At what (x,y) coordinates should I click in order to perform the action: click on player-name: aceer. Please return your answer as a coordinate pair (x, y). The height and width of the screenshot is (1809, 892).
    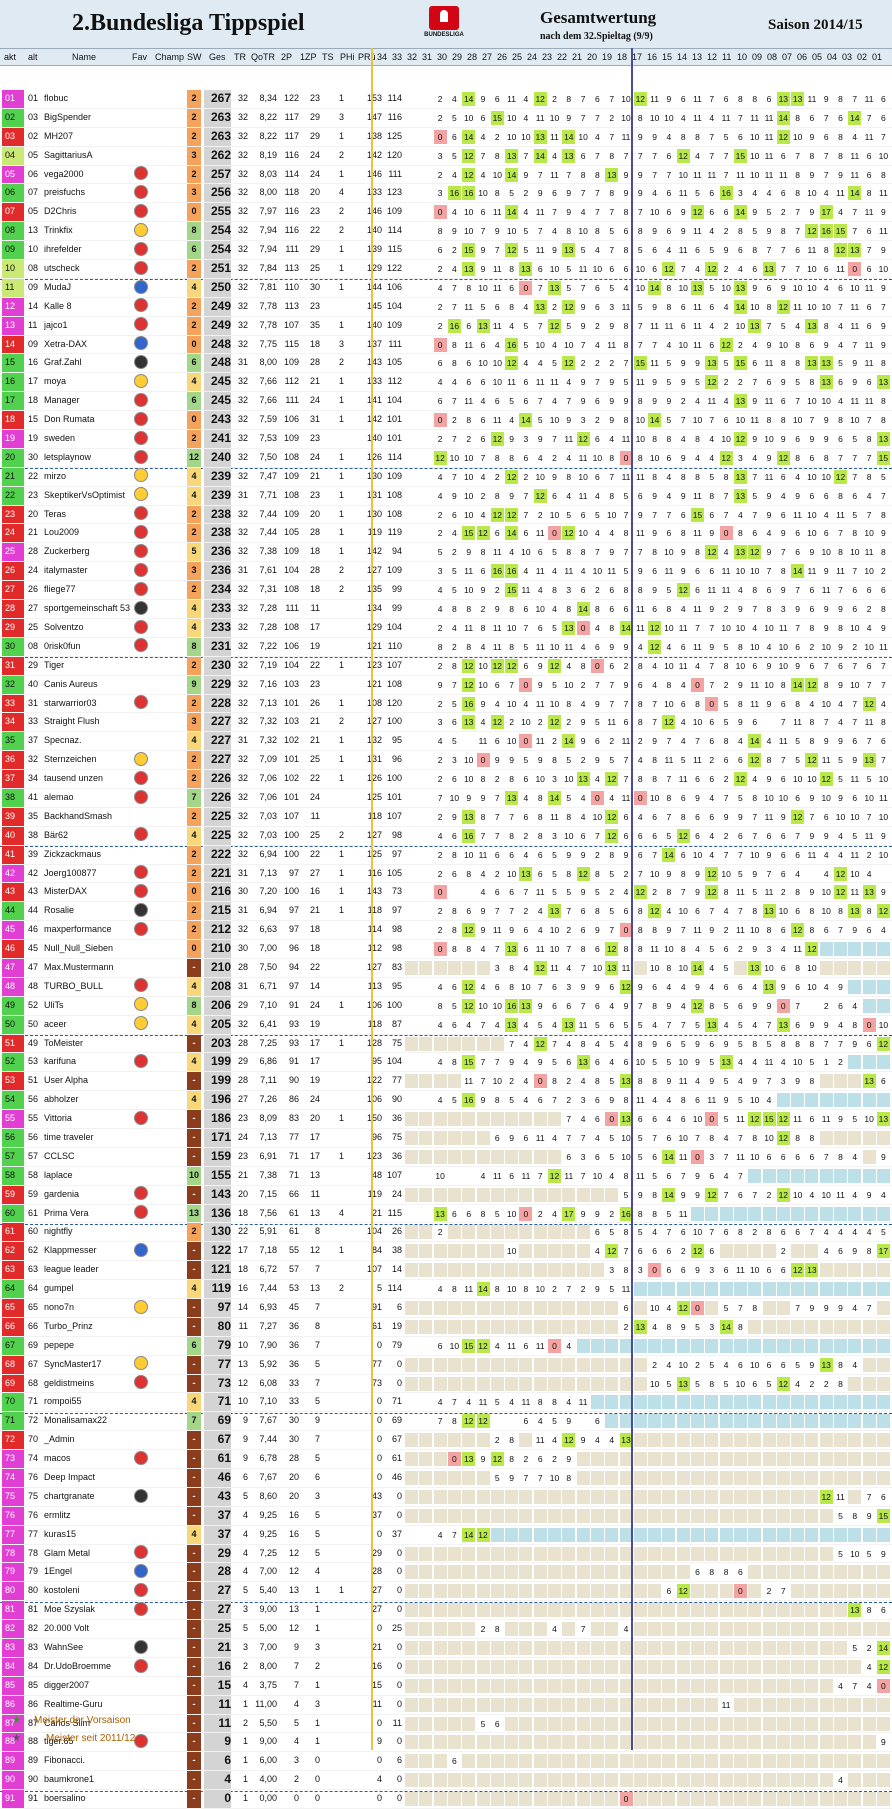
    Looking at the image, I should click on (87, 1025).